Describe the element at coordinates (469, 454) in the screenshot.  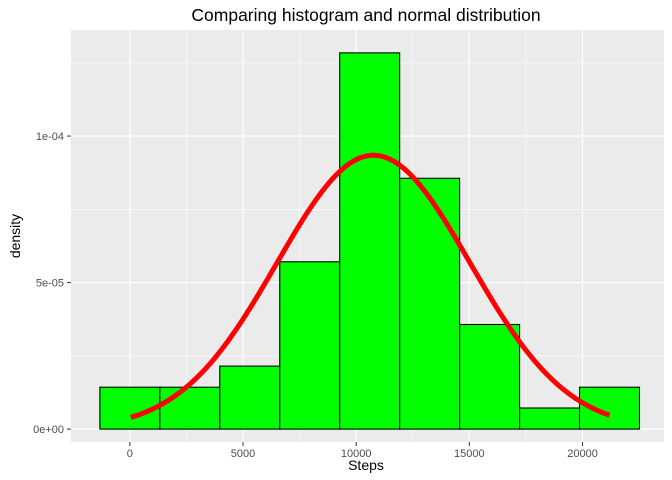
I see `x-tick-label: 15000` at that location.